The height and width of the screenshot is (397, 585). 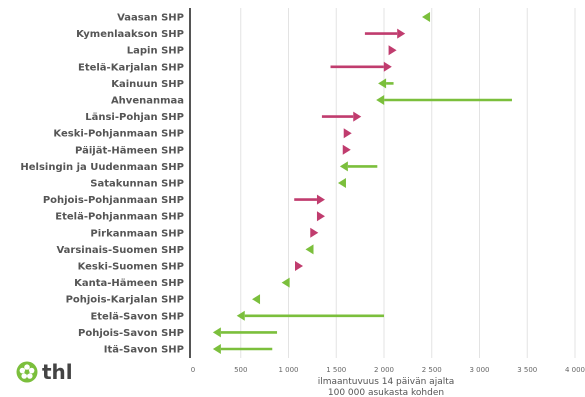 I want to click on category-label: Päijät-Hämeen SHP, so click(x=129, y=150).